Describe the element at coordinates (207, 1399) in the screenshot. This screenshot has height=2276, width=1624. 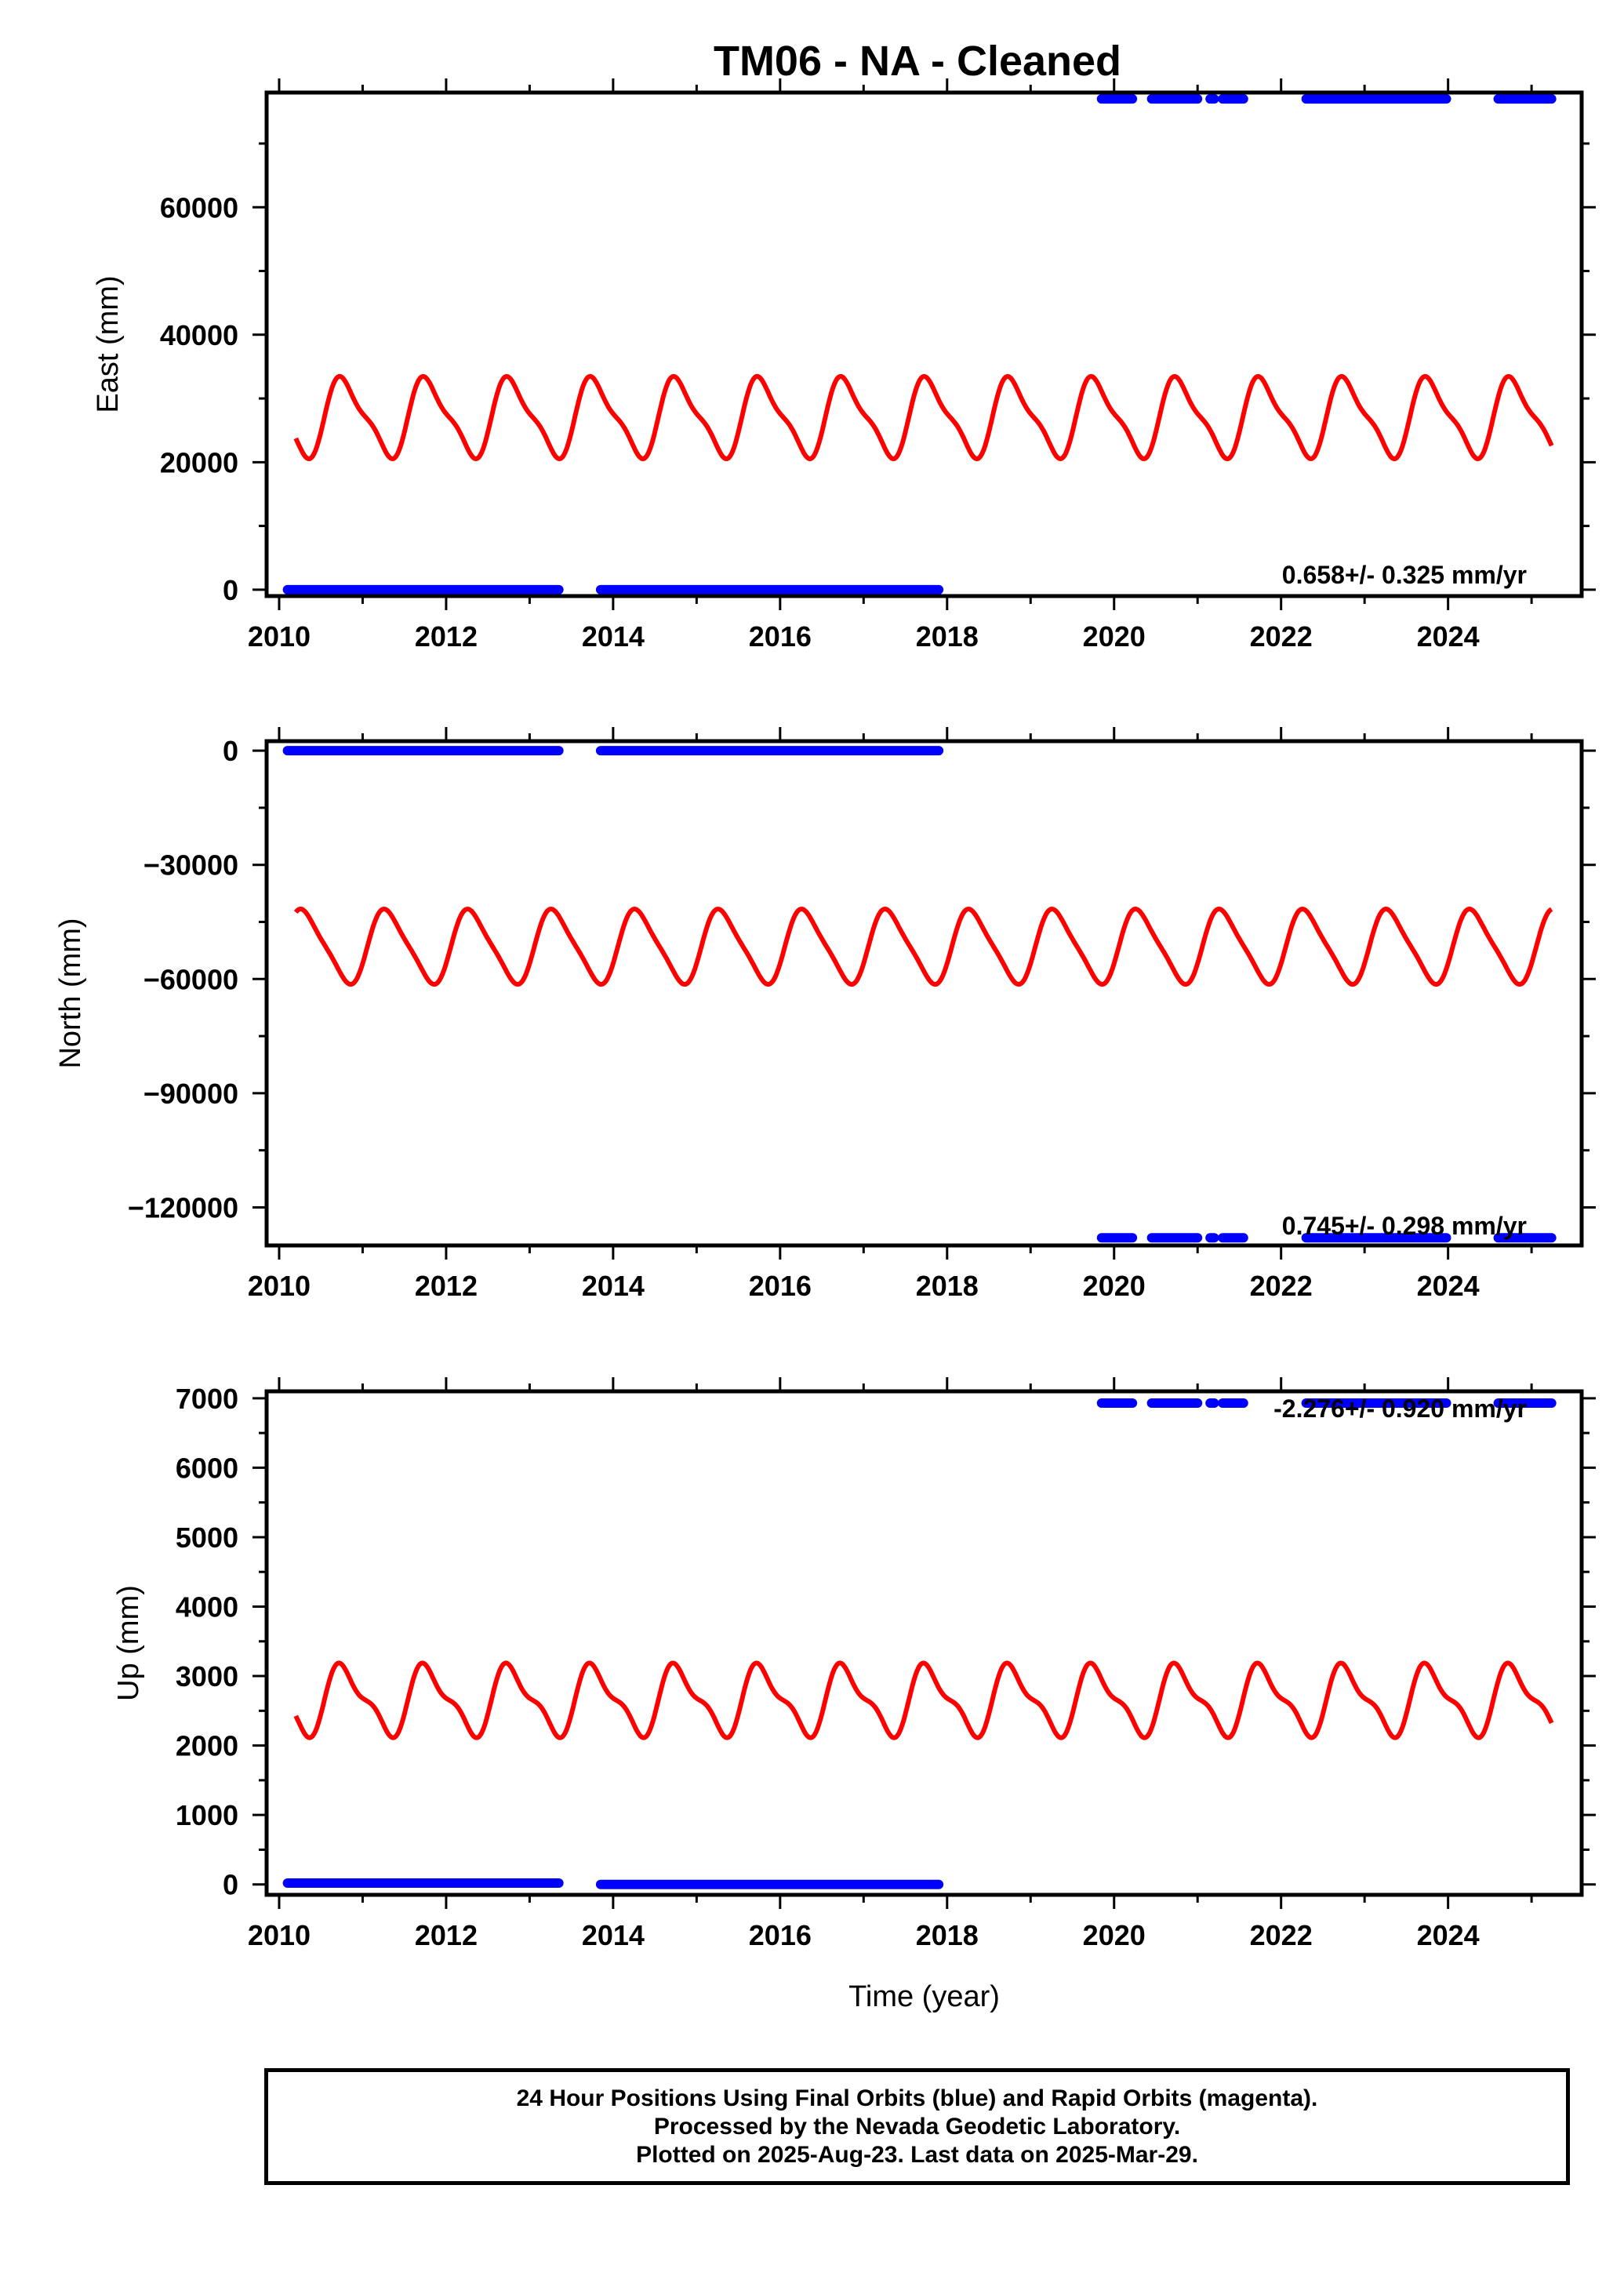
I see `up-ytick-label: 7000` at that location.